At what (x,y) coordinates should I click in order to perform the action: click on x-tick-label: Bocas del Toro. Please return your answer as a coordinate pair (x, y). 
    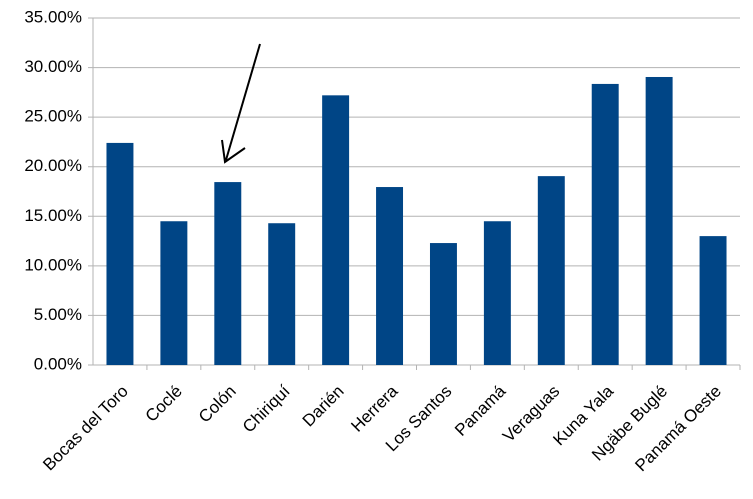
    Looking at the image, I should click on (85, 428).